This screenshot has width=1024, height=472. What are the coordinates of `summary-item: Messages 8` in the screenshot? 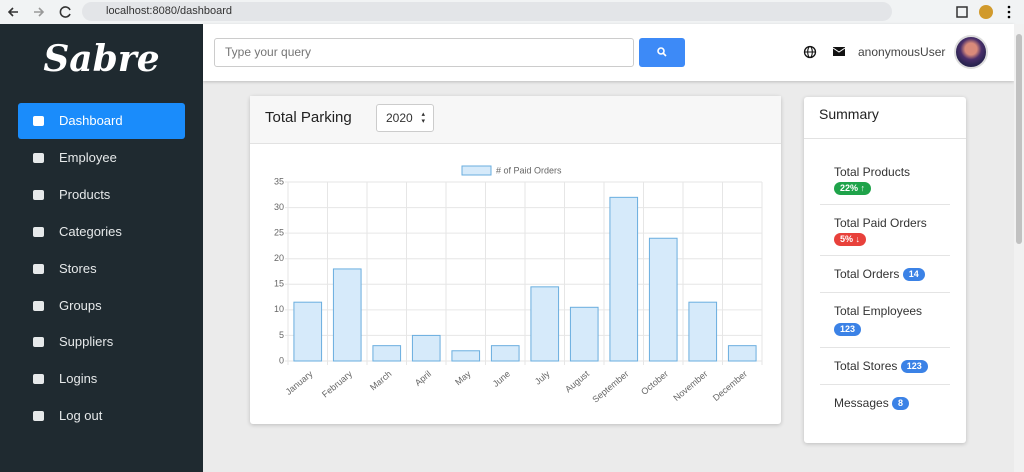 It's located at (885, 403).